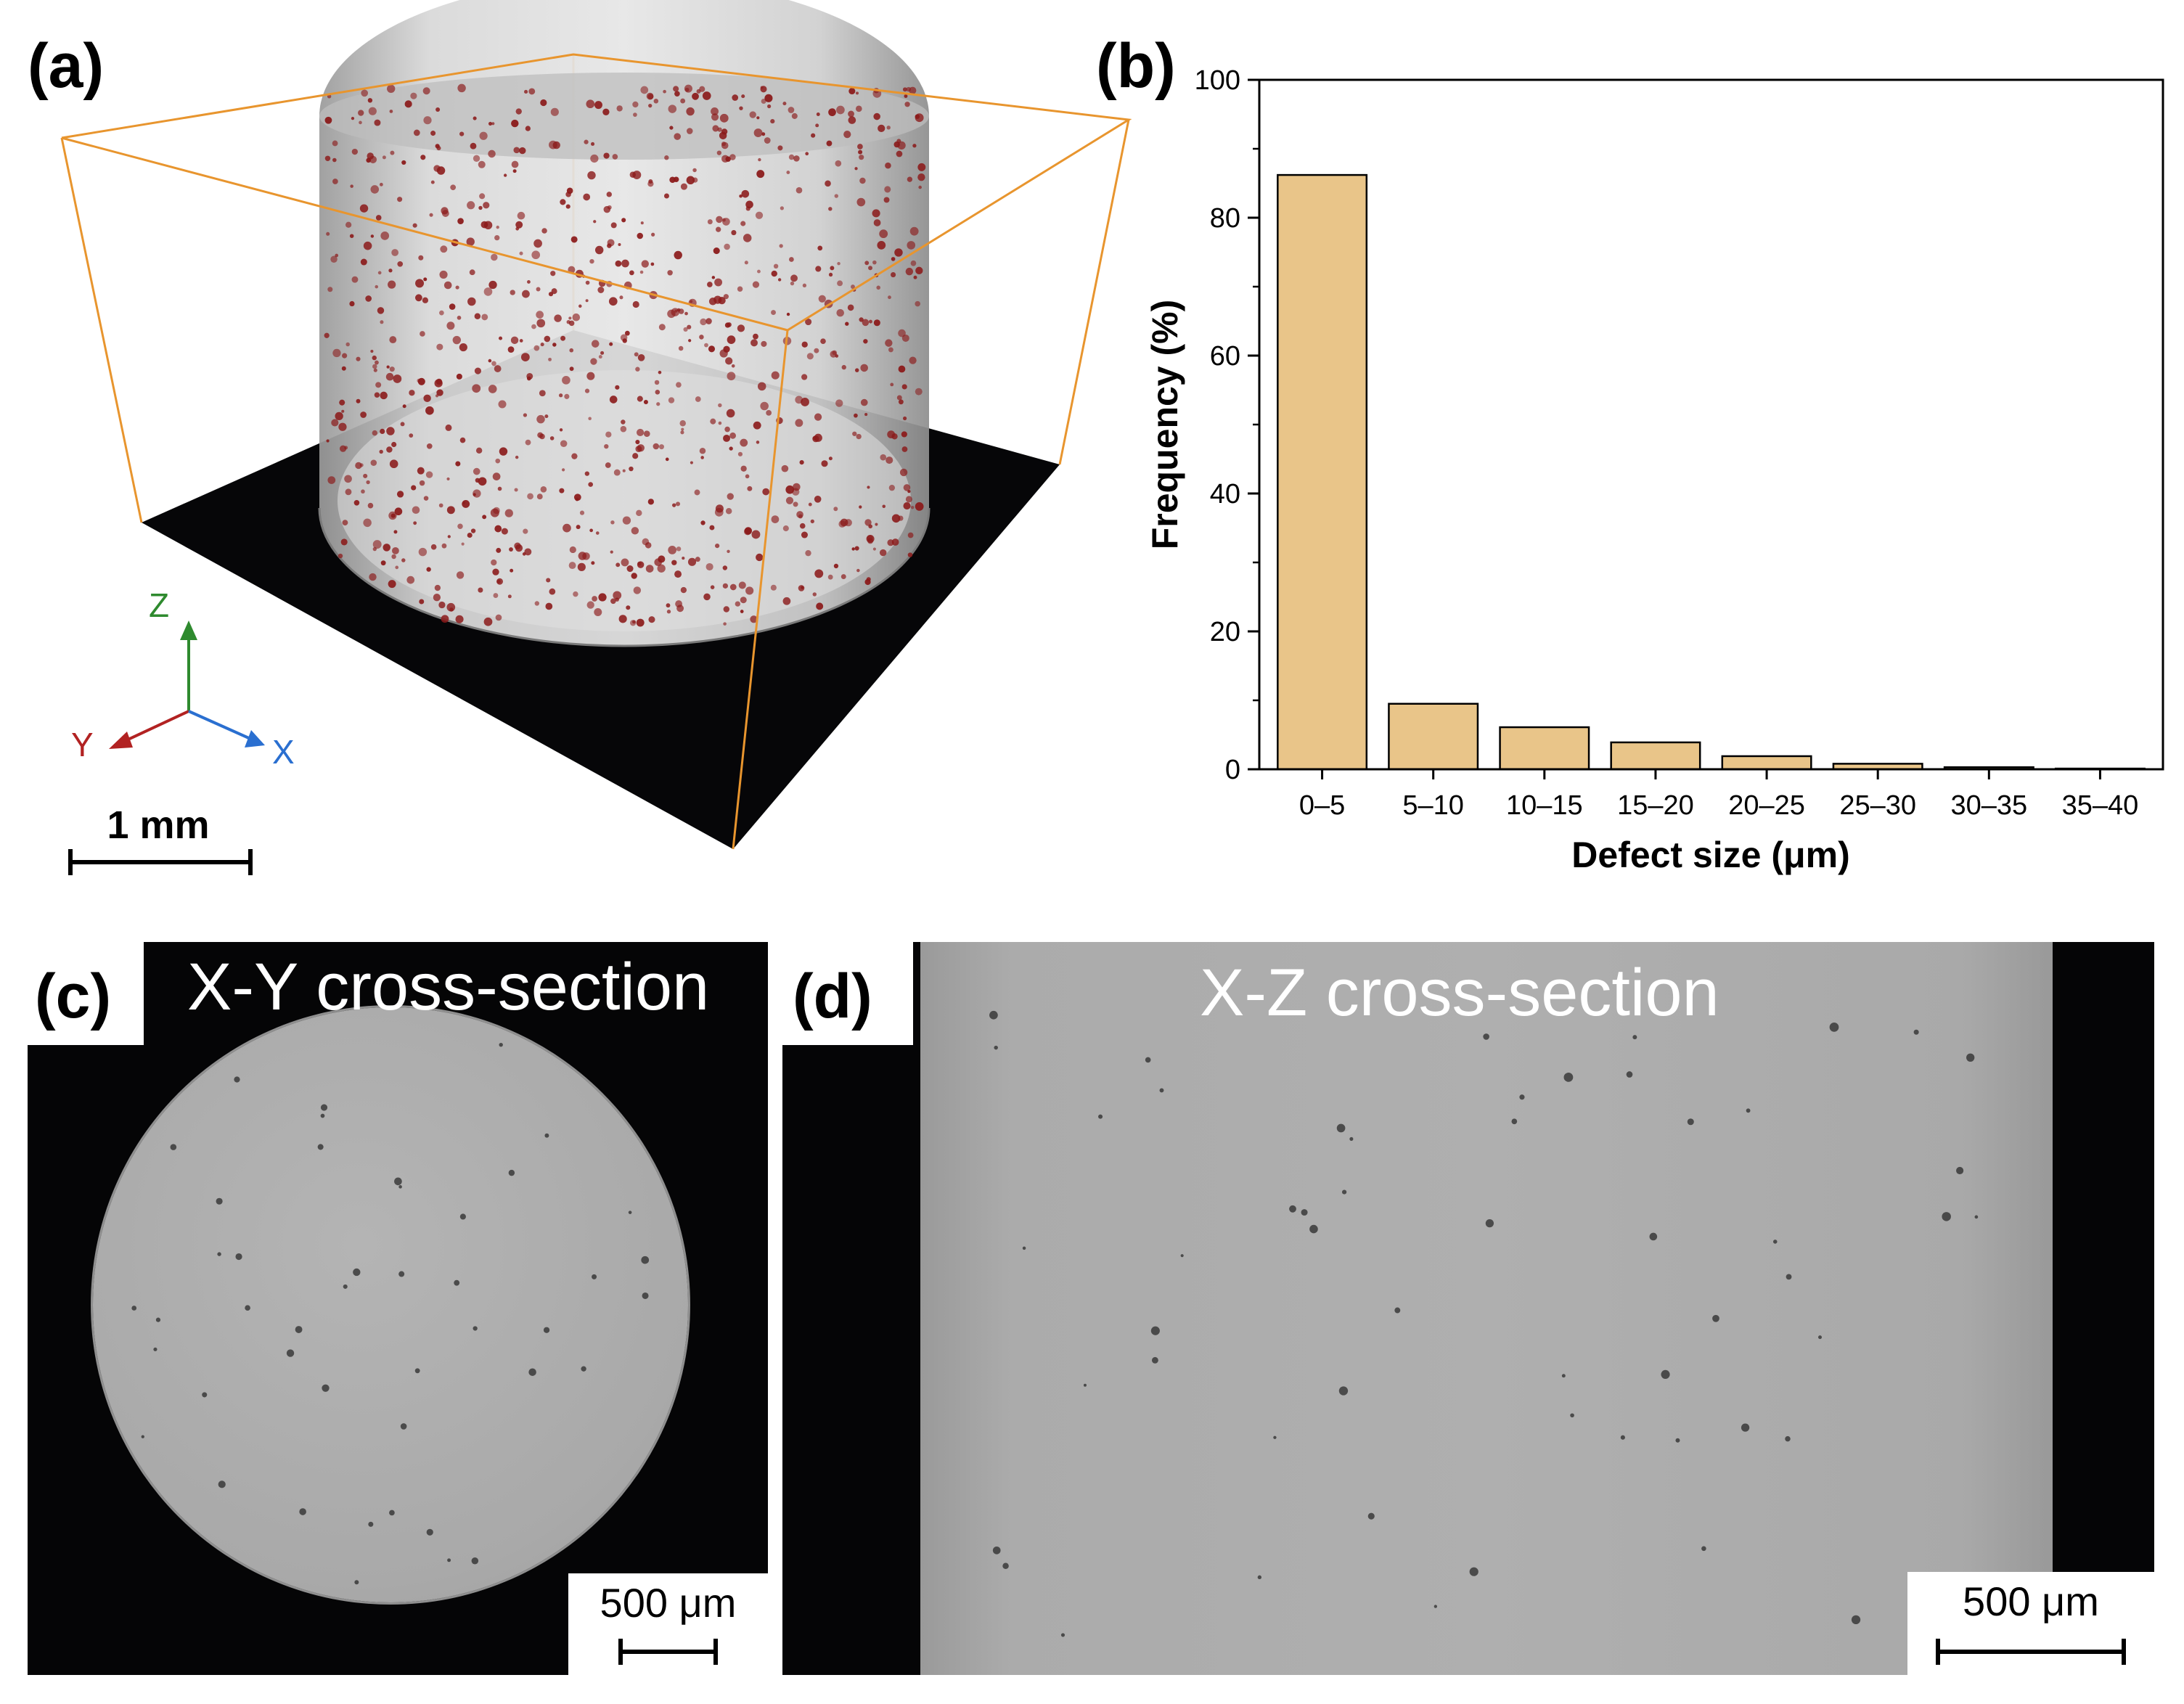 The width and height of the screenshot is (2184, 1704). Describe the element at coordinates (1655, 806) in the screenshot. I see `x-tick-label-3: 15–20` at that location.